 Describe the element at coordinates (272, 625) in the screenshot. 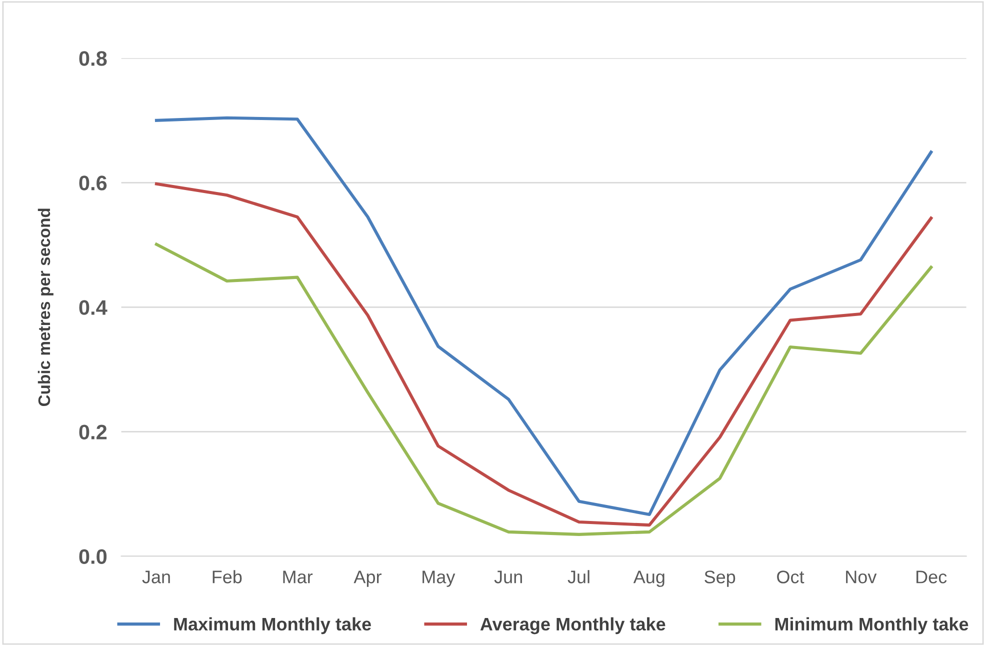

I see `legend-label: Maximum Monthly take` at that location.